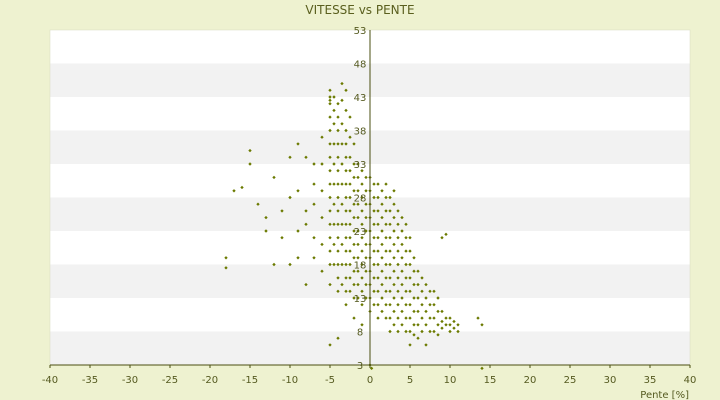 The width and height of the screenshot is (720, 400). I want to click on y-tick-label: 53, so click(360, 31).